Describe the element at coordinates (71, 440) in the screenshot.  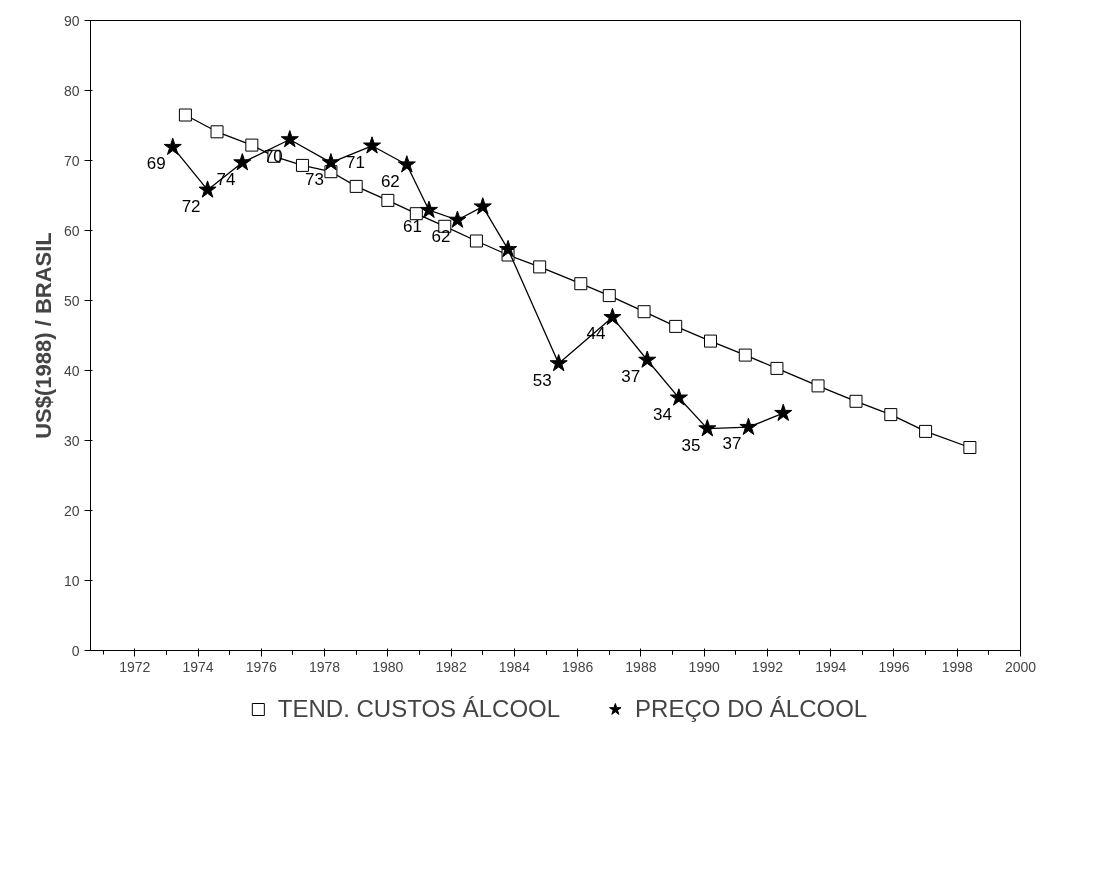
I see `y-tick-label: 30` at that location.